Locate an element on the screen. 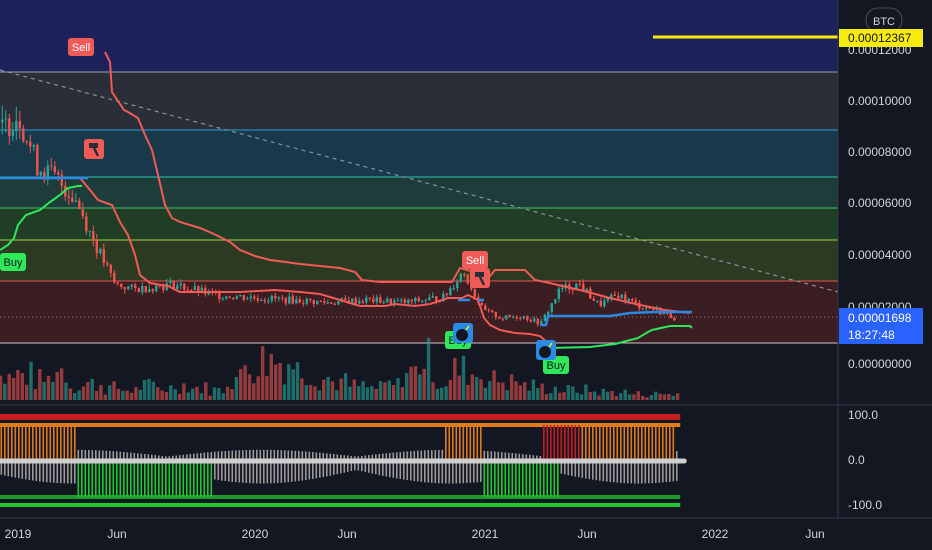  target-price-box is located at coordinates (881, 38).